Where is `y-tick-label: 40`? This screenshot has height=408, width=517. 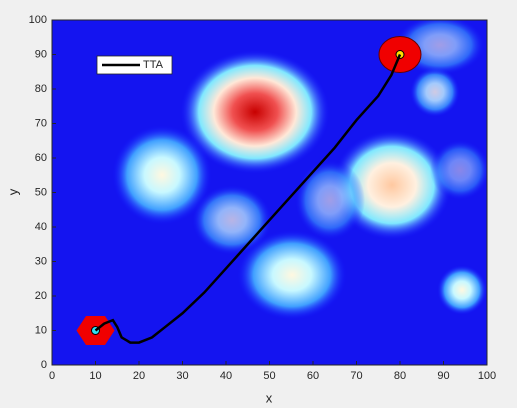 y-tick-label: 40 is located at coordinates (41, 227).